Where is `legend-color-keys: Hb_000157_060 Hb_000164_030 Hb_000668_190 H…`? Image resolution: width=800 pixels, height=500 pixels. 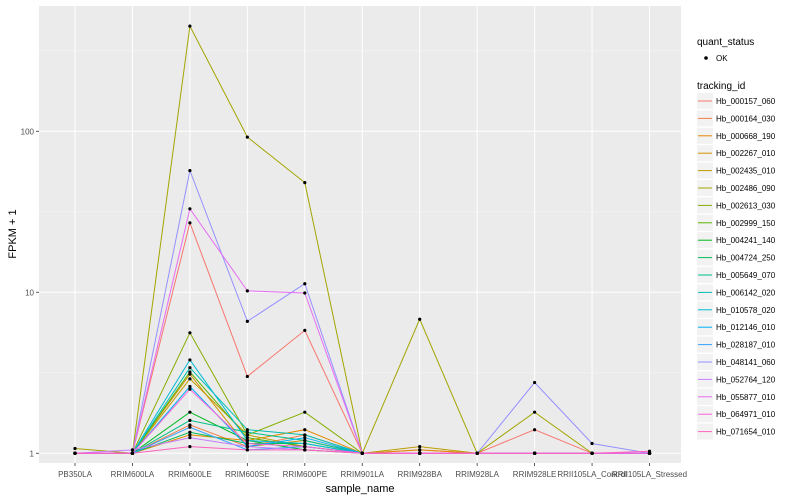
legend-color-keys: Hb_000157_060 Hb_000164_030 Hb_000668_190 H… is located at coordinates (736, 266).